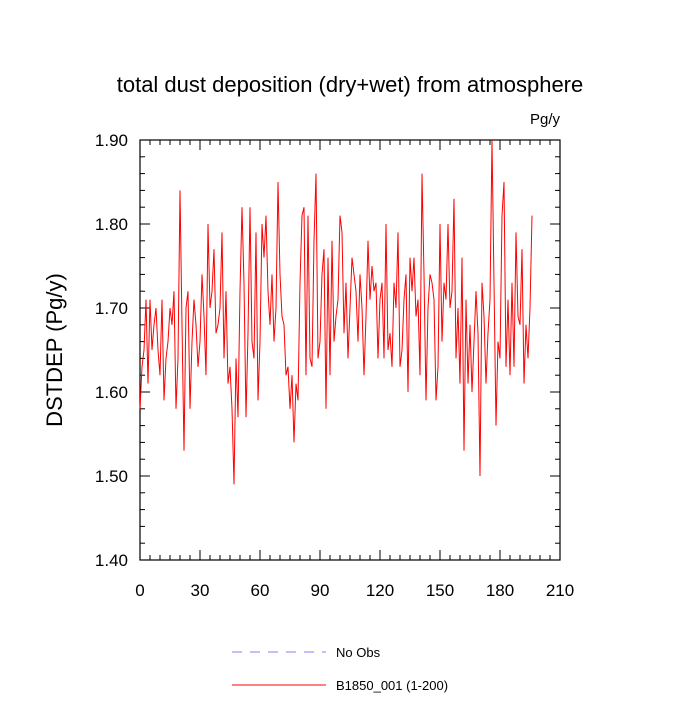  I want to click on x-tick-label: 210, so click(560, 590).